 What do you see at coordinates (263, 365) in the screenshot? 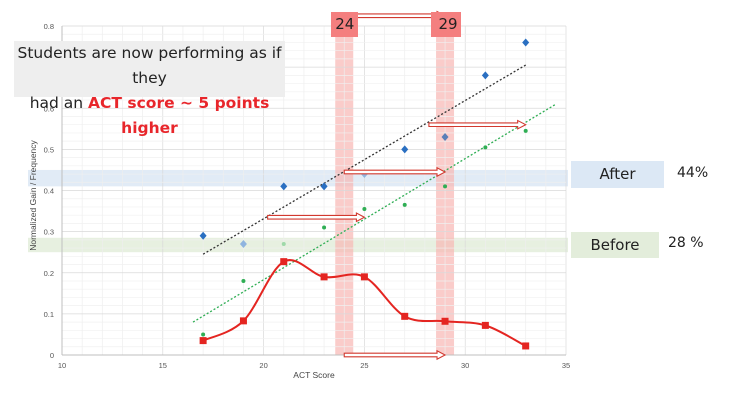
I see `x-tick-label: 20` at bounding box center [263, 365].